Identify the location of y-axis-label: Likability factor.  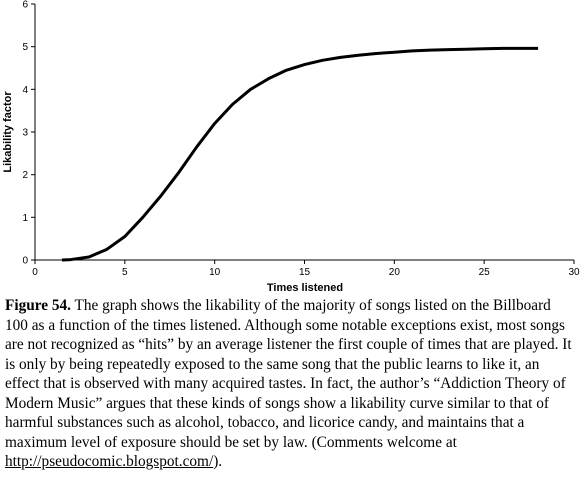
(8, 132).